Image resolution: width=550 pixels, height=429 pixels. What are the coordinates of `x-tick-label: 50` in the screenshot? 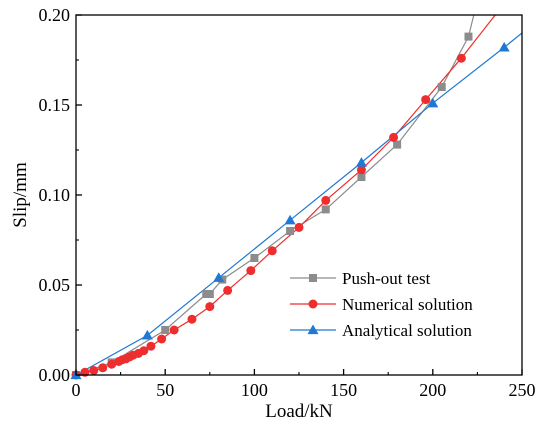 It's located at (165, 390).